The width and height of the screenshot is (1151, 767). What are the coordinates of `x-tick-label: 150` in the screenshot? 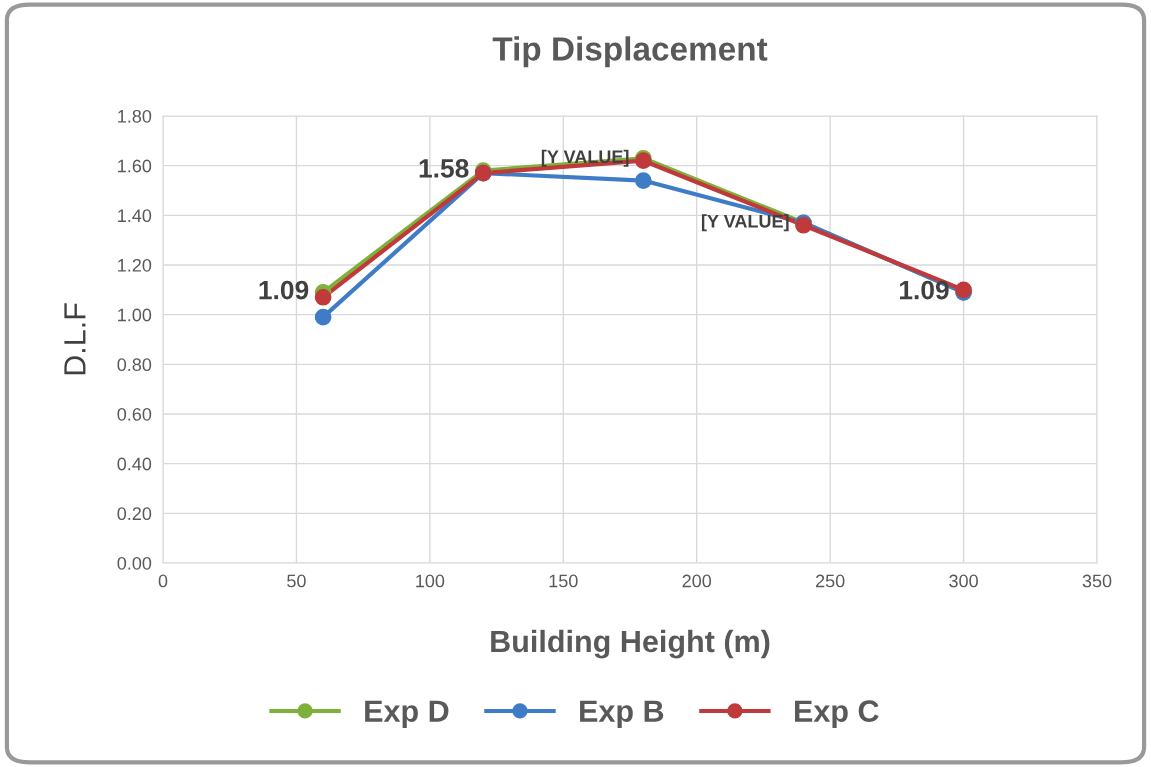 It's located at (563, 581).